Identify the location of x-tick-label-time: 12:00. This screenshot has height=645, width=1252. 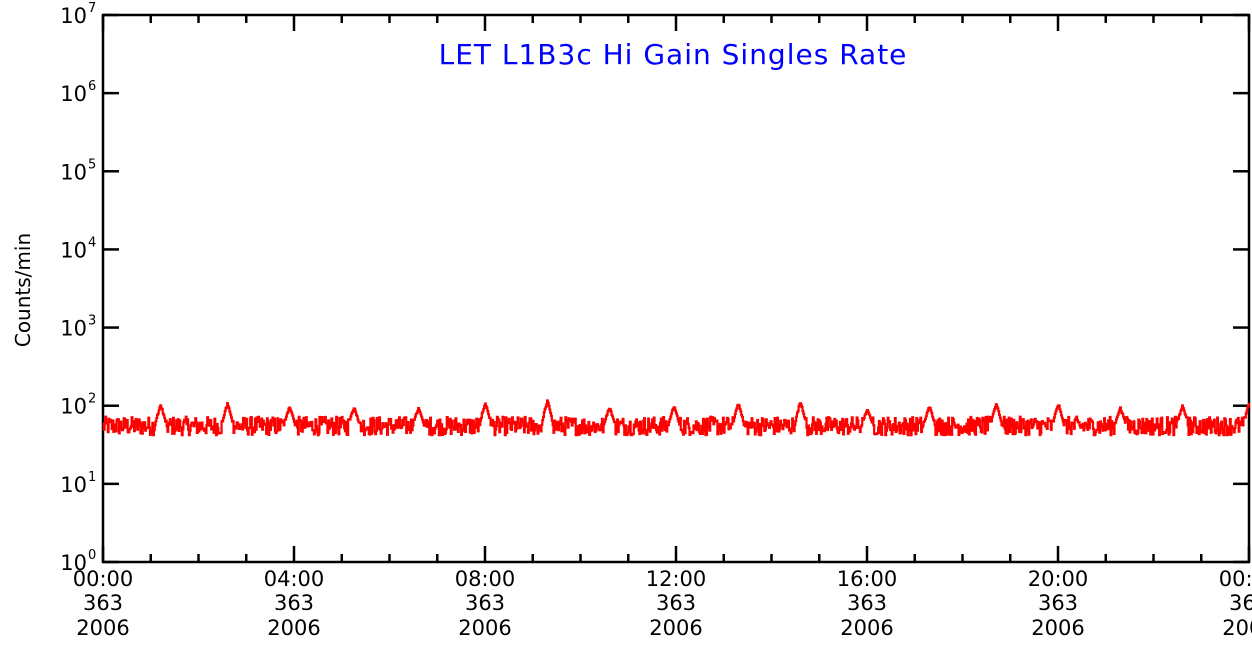
(676, 579).